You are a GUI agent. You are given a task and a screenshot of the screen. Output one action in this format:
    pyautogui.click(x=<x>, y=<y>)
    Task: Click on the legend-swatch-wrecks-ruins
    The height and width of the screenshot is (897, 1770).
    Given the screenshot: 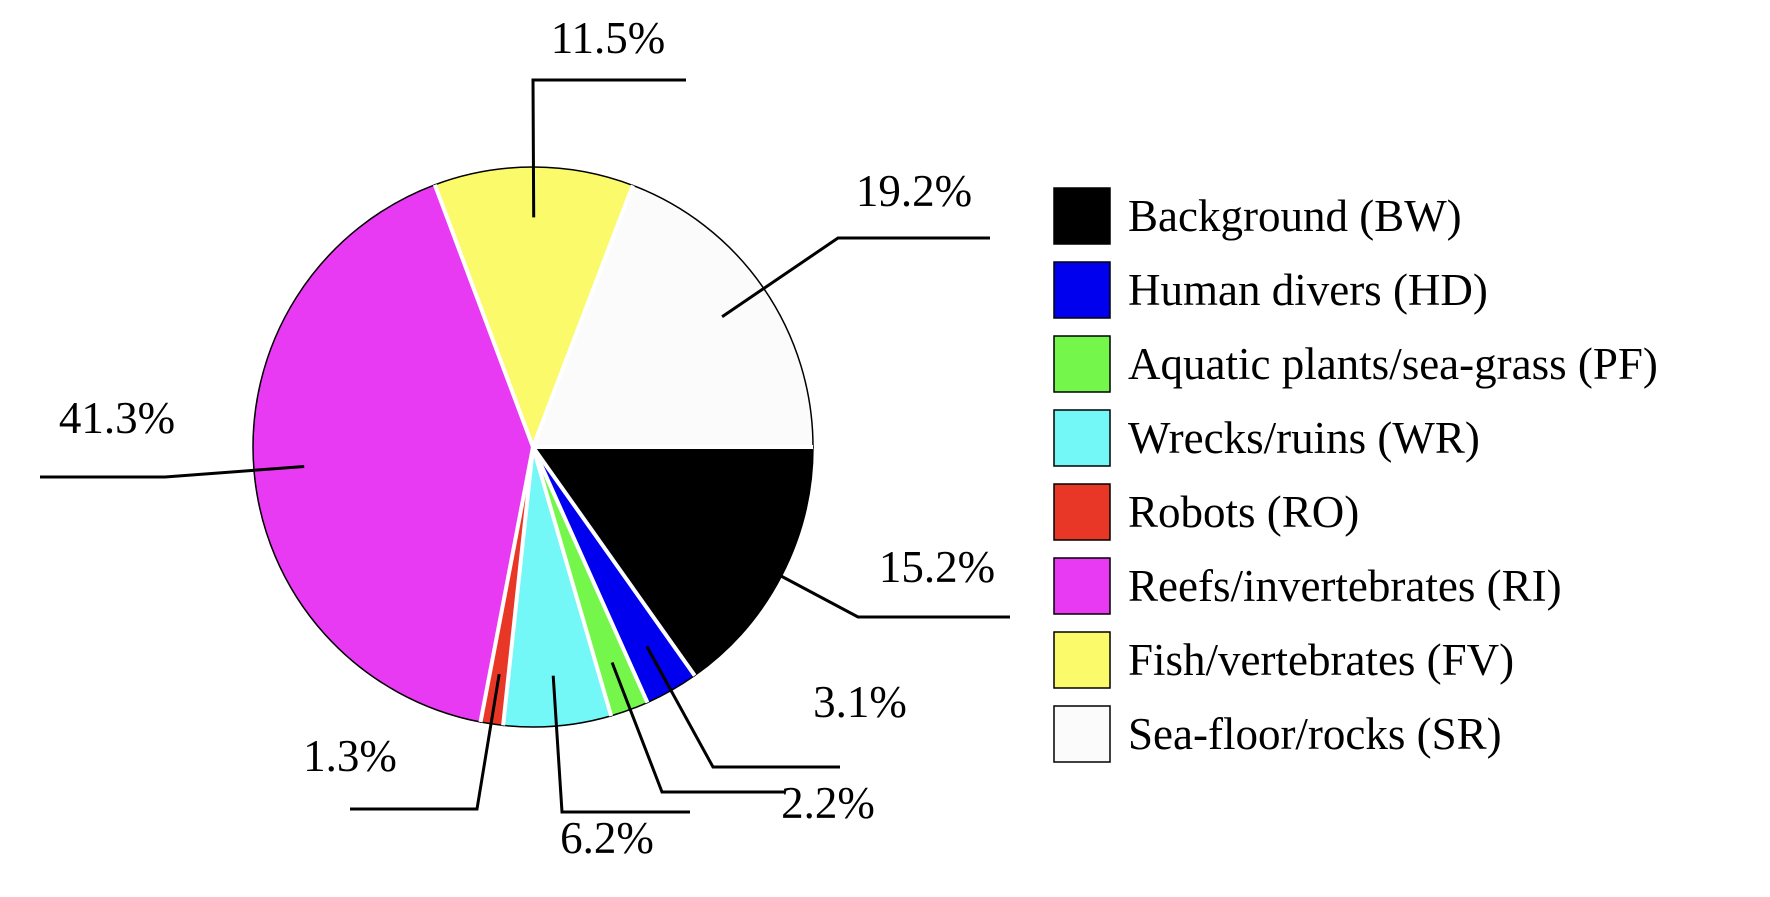 What is the action you would take?
    pyautogui.click(x=1082, y=438)
    